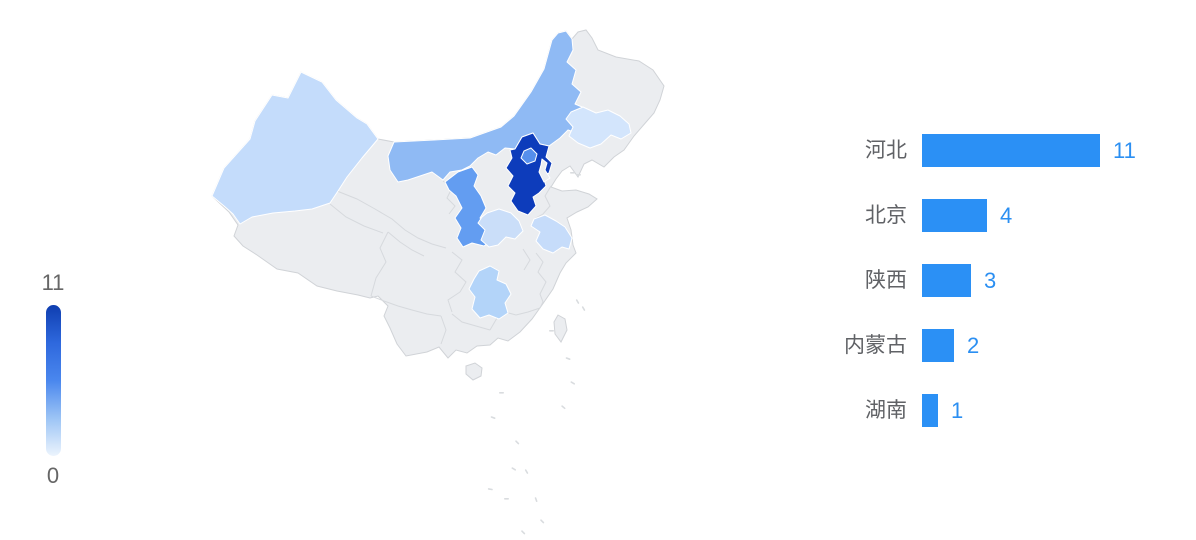  Describe the element at coordinates (490, 106) in the screenshot. I see `region-neimenggu` at that location.